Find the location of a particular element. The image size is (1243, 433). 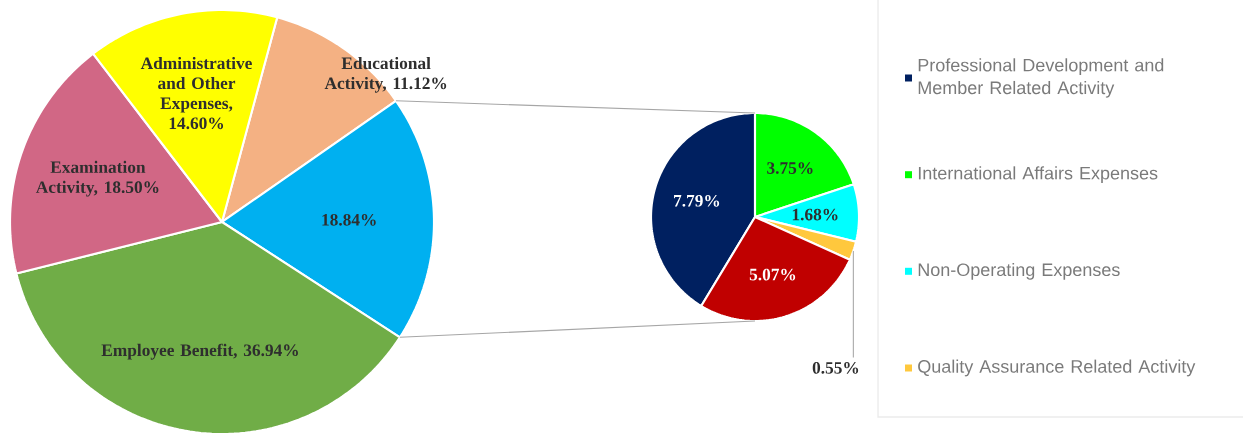

data-label: 1.68% is located at coordinates (815, 214).